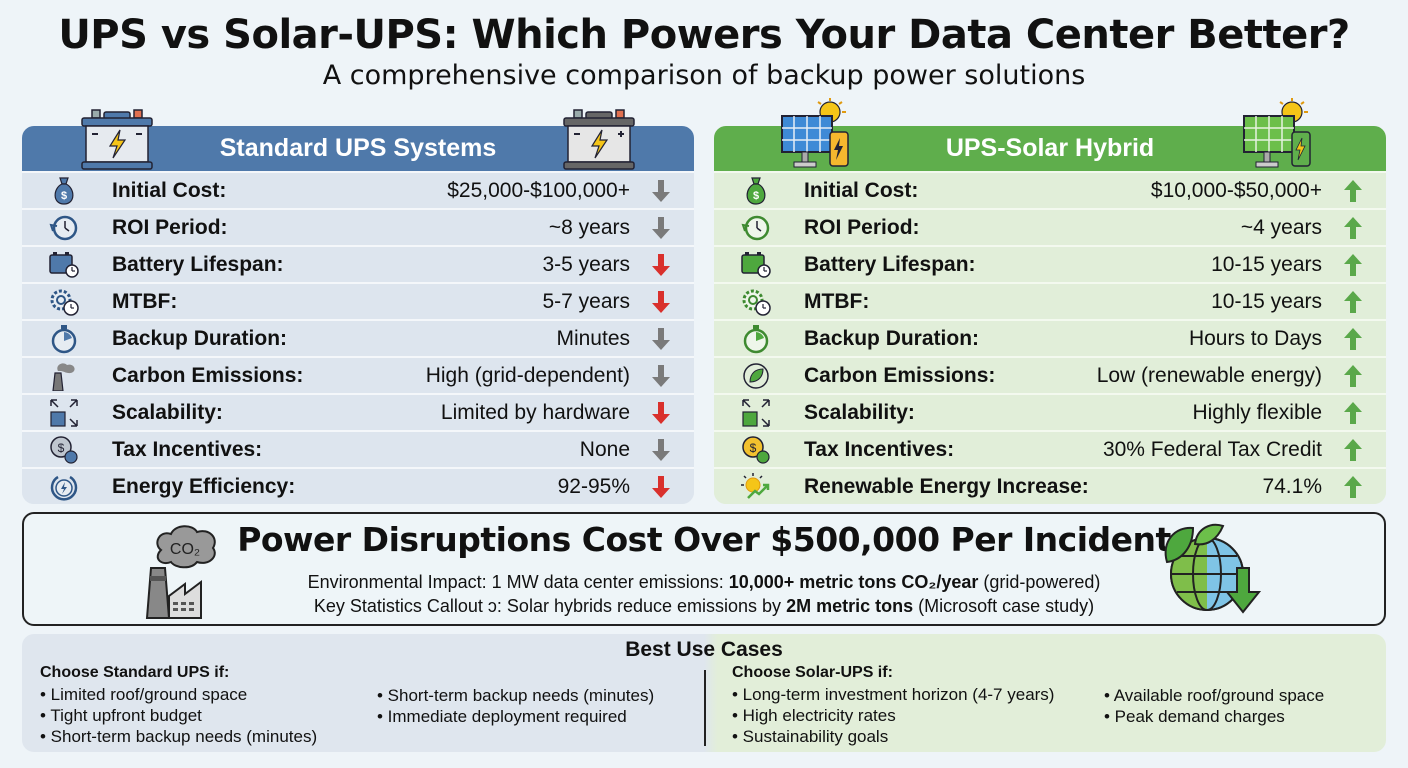 This screenshot has height=768, width=1408. What do you see at coordinates (1292, 486) in the screenshot?
I see `row-value: 74.1%` at bounding box center [1292, 486].